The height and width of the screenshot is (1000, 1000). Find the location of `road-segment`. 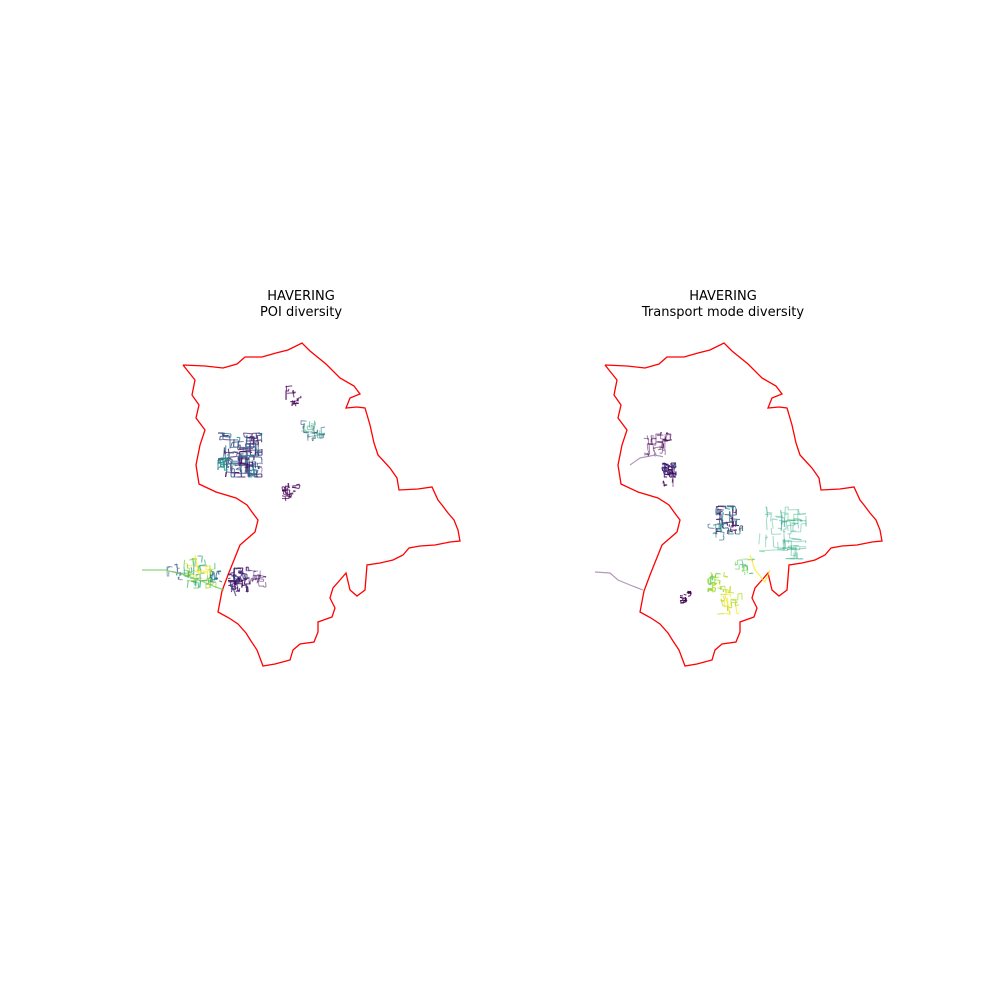

road-segment is located at coordinates (642, 460).